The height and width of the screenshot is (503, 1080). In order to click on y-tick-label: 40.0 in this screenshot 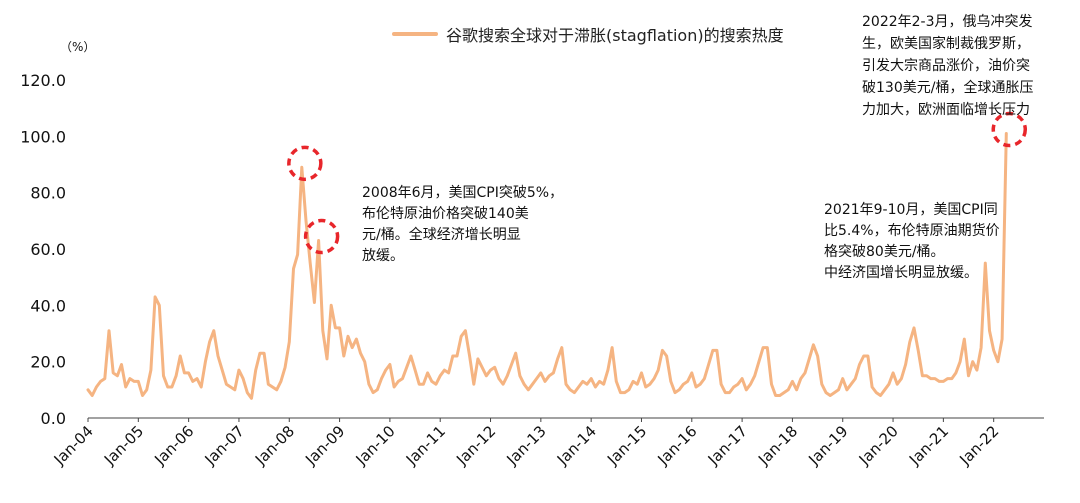, I will do `click(48, 305)`.